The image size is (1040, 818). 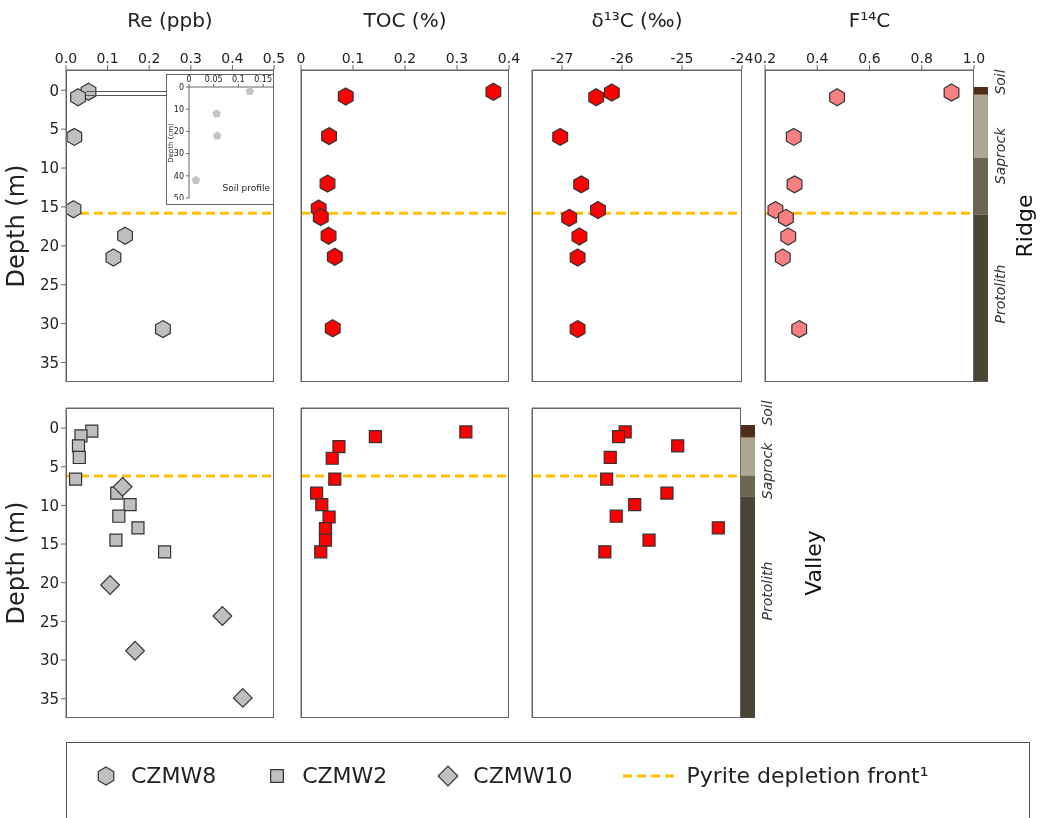 I want to click on chart-title: Re (ppb), so click(x=170, y=20).